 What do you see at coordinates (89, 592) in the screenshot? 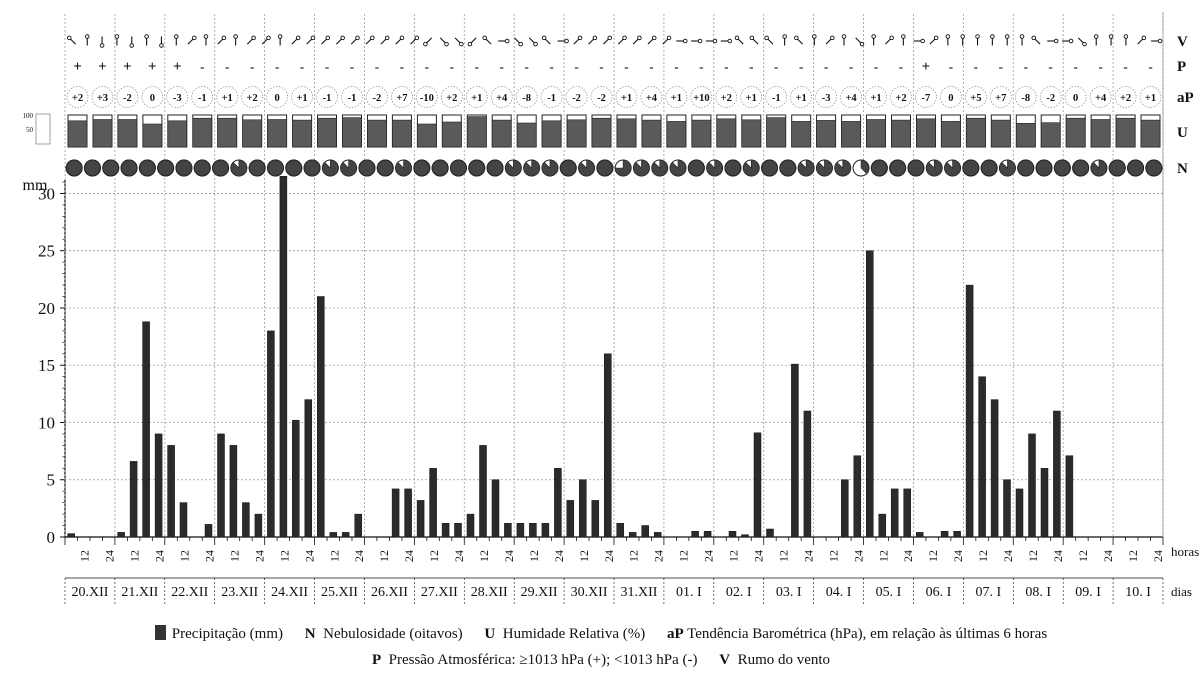
I see `x-day-label: 20.XII` at bounding box center [89, 592].